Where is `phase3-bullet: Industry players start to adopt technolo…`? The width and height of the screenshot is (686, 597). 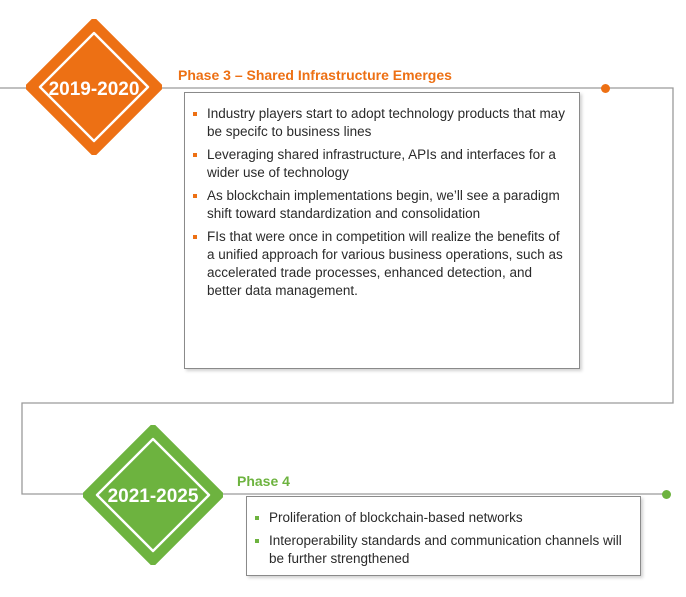
phase3-bullet: Industry players start to adopt technolo… is located at coordinates (377, 123).